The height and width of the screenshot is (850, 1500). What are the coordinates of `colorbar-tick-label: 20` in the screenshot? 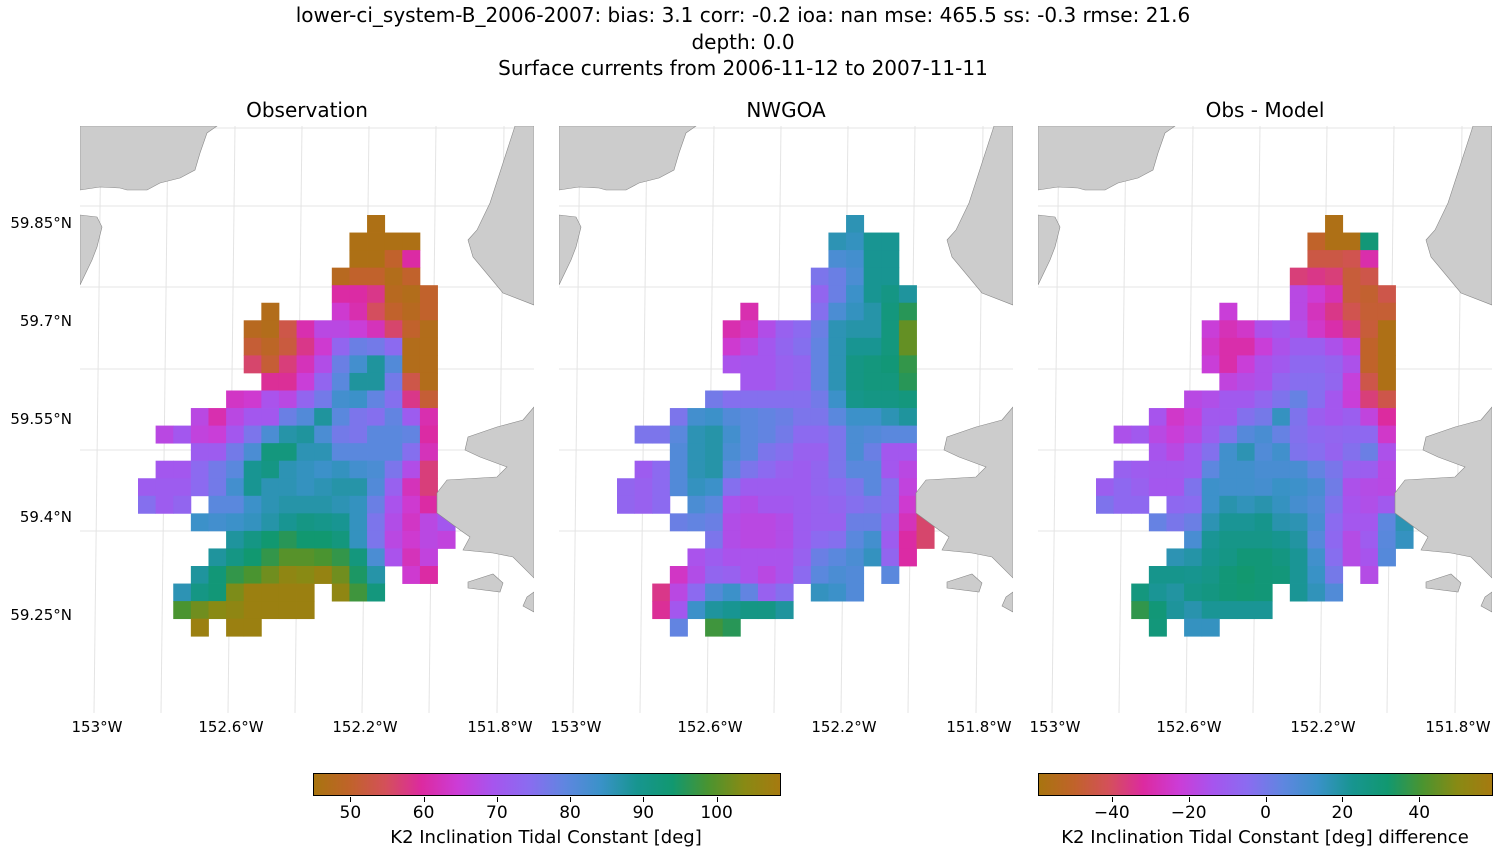 It's located at (1342, 813).